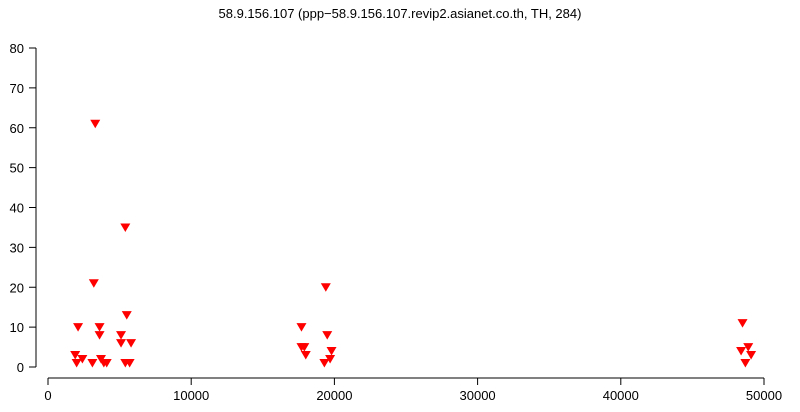 This screenshot has height=412, width=800. What do you see at coordinates (191, 395) in the screenshot?
I see `x-tick-label: 10000` at bounding box center [191, 395].